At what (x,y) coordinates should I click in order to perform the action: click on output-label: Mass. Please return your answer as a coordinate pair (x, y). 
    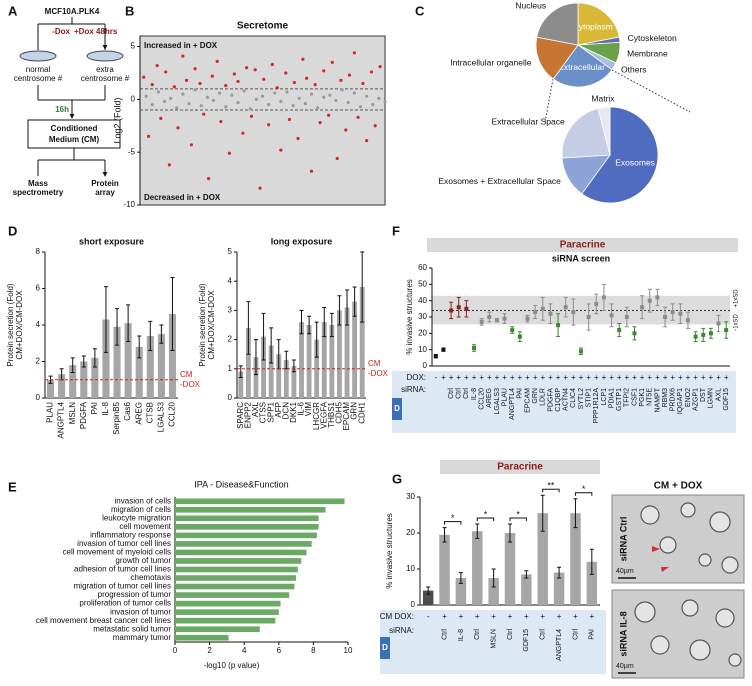
    Looking at the image, I should click on (38, 183).